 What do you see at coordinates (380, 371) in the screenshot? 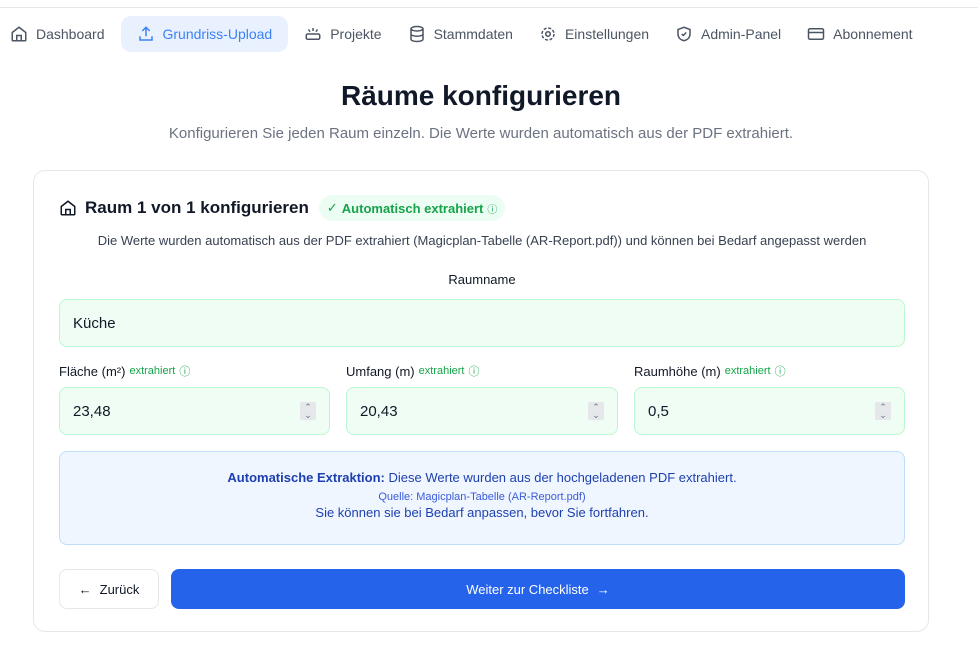
I see `field-label: Umfang (m)` at bounding box center [380, 371].